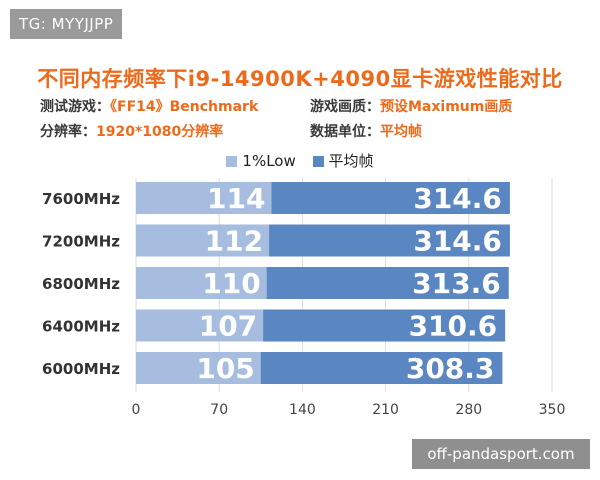 This screenshot has width=600, height=480. I want to click on data-label-low-1: 112, so click(234, 241).